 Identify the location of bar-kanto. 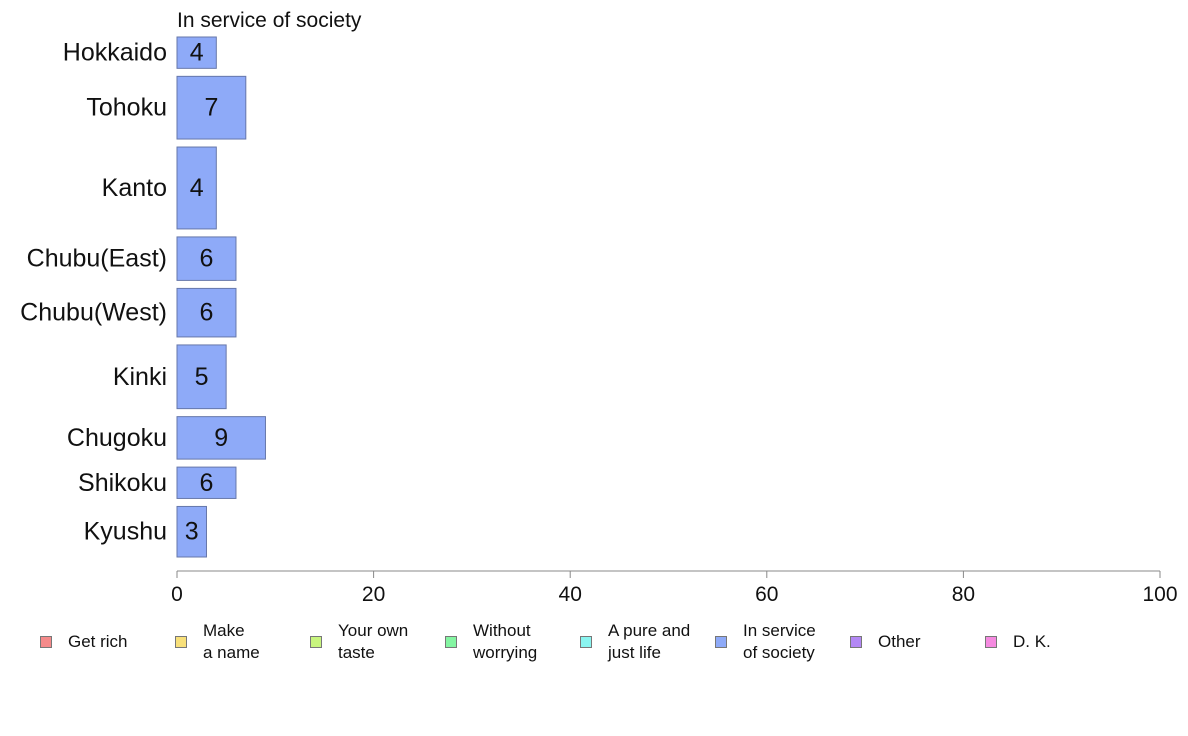
(196, 188).